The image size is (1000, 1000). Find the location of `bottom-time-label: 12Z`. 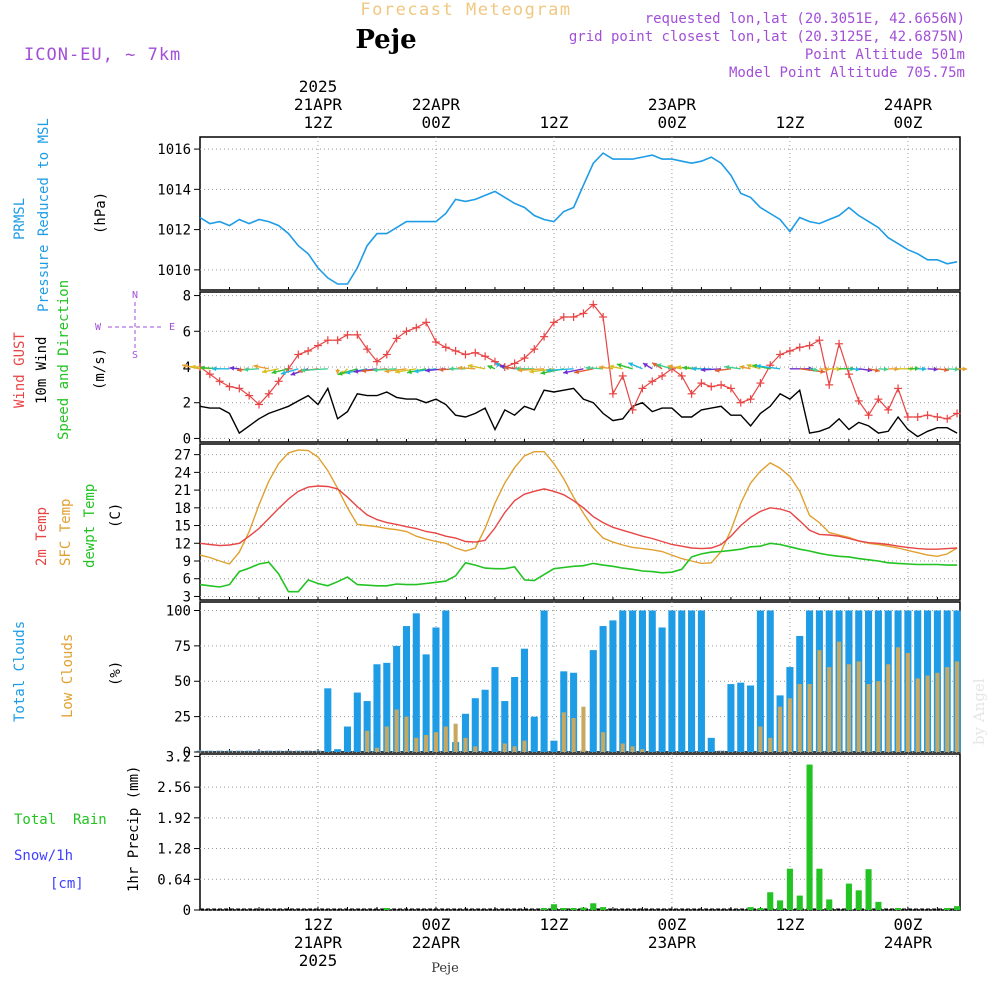

bottom-time-label: 12Z is located at coordinates (553, 924).